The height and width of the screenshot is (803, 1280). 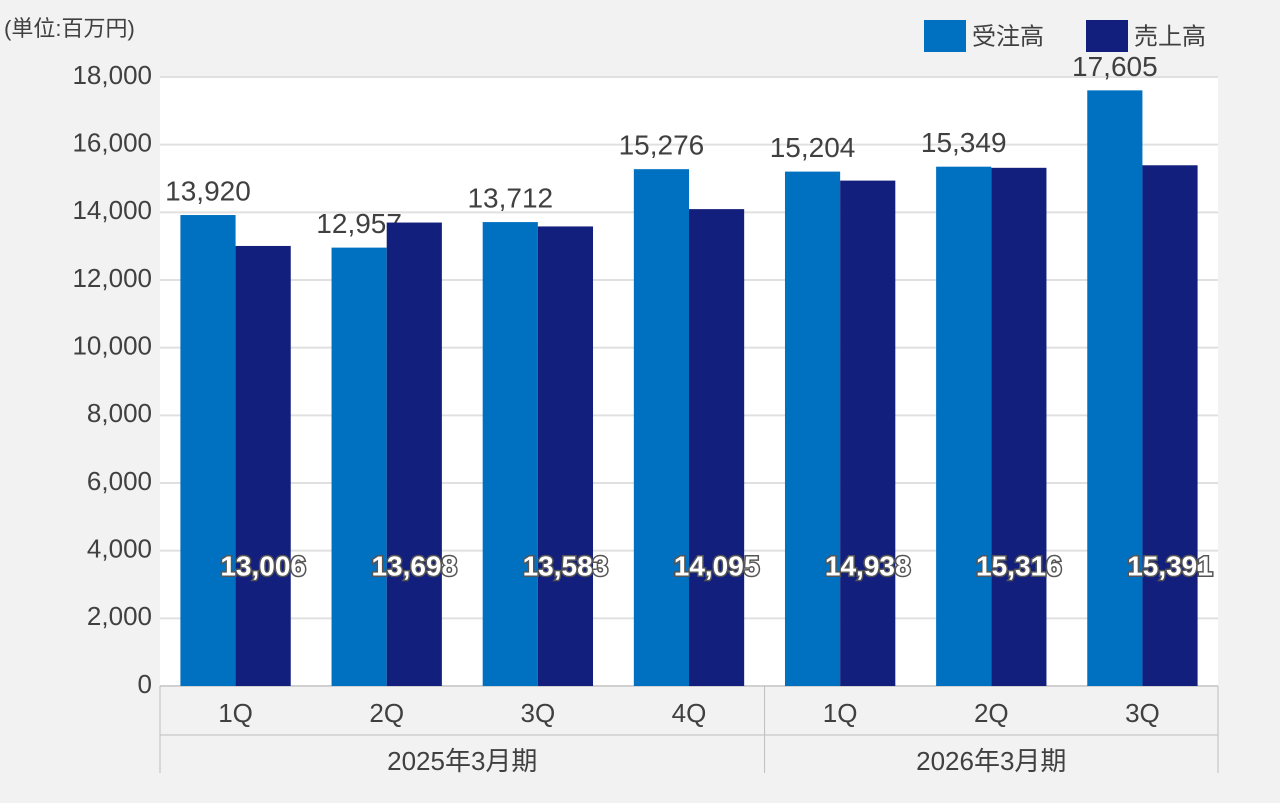 I want to click on value-label: 13,920, so click(x=208, y=190).